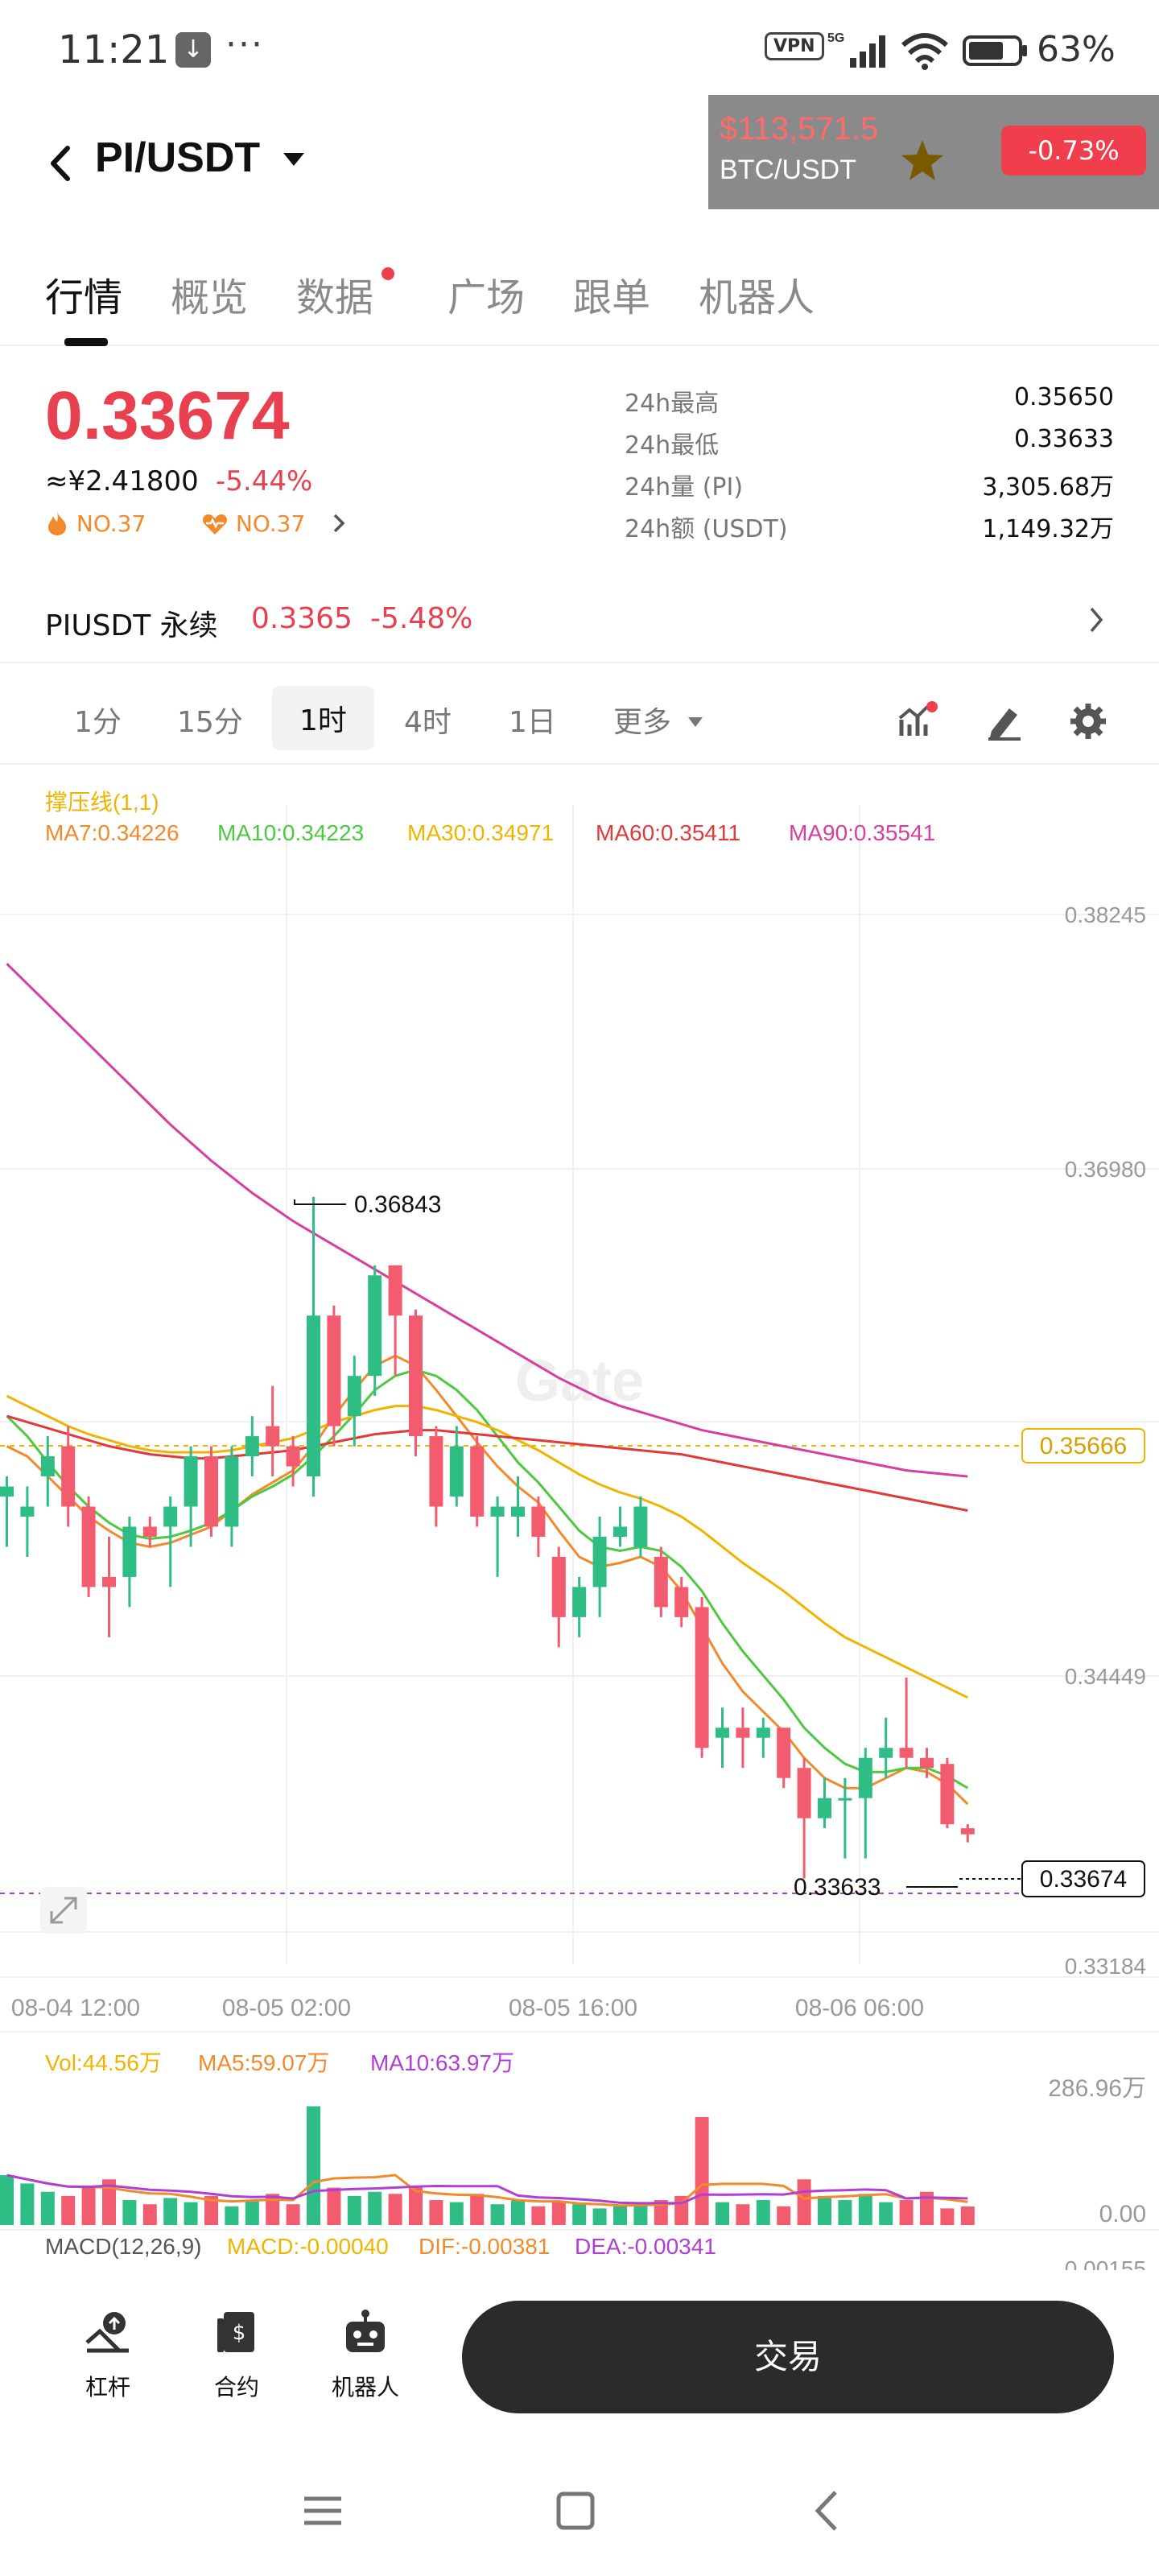 Image resolution: width=1159 pixels, height=2576 pixels. Describe the element at coordinates (579, 628) in the screenshot. I see `perpetual-row: PIUSDT 永续 0.3365 -5.48%` at that location.